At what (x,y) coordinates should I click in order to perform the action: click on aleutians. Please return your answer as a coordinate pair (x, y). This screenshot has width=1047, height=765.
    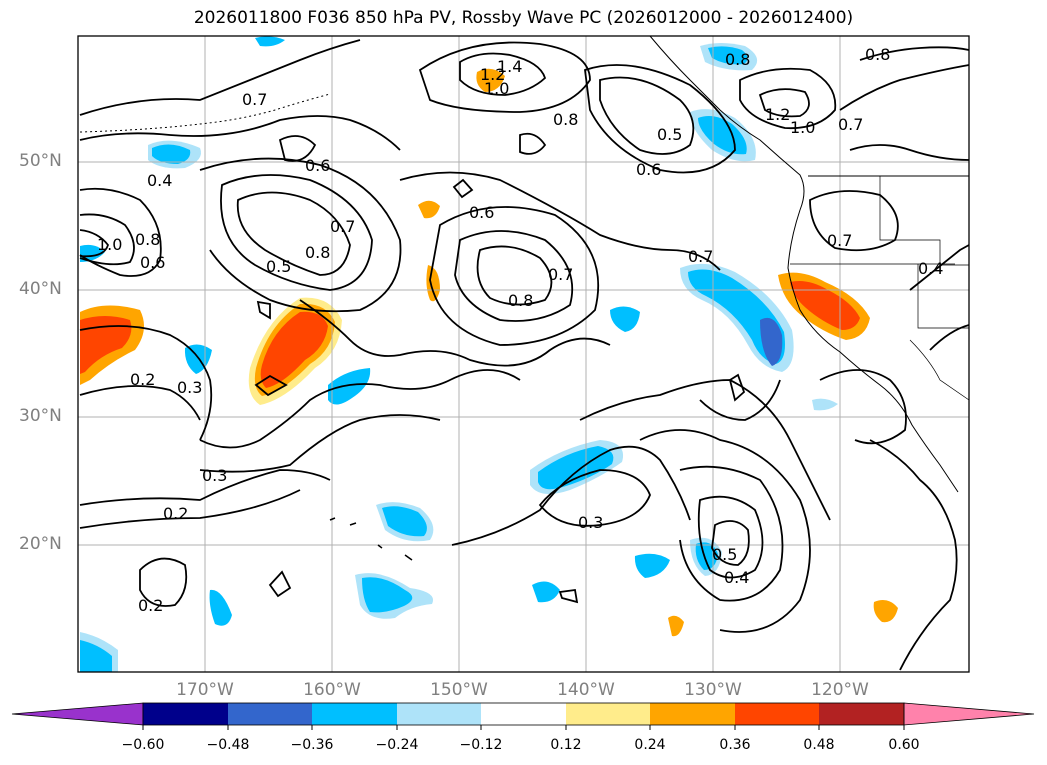
    Looking at the image, I should click on (205, 113).